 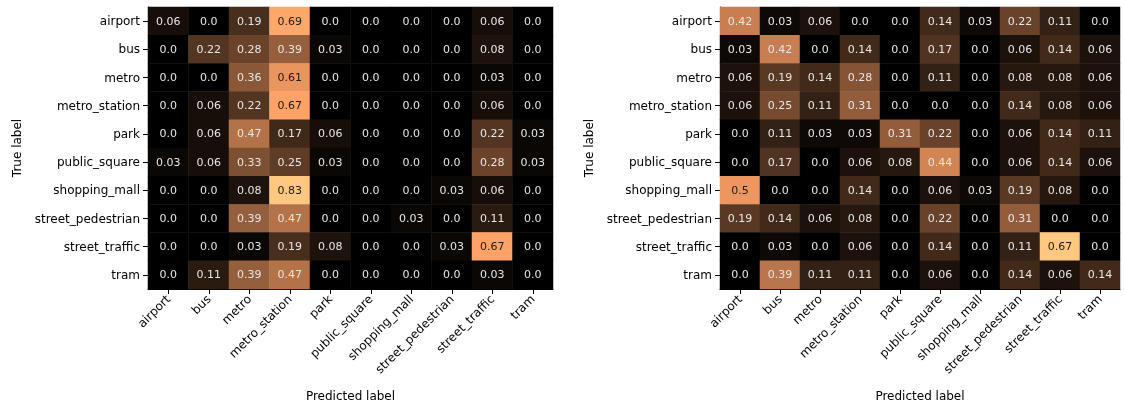 What do you see at coordinates (697, 274) in the screenshot?
I see `y-tick-label: tram` at bounding box center [697, 274].